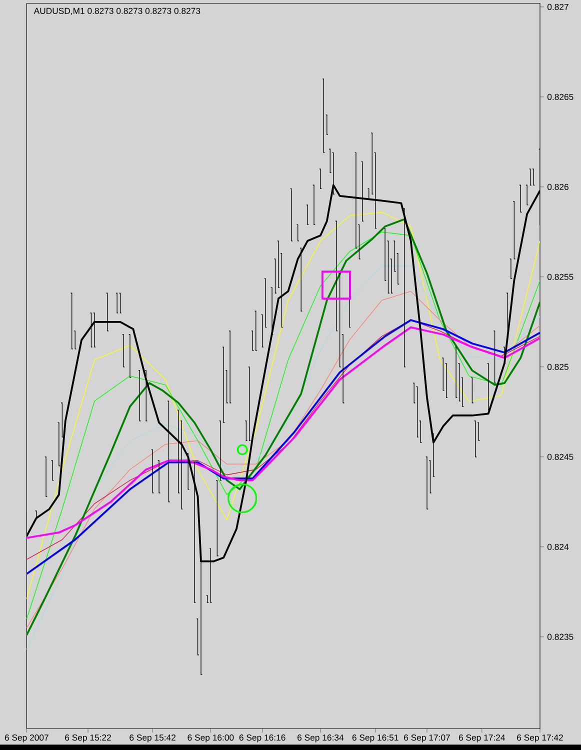 This screenshot has width=581, height=750. Describe the element at coordinates (321, 738) in the screenshot. I see `x-tick-label: 6 Sep 16:34` at that location.